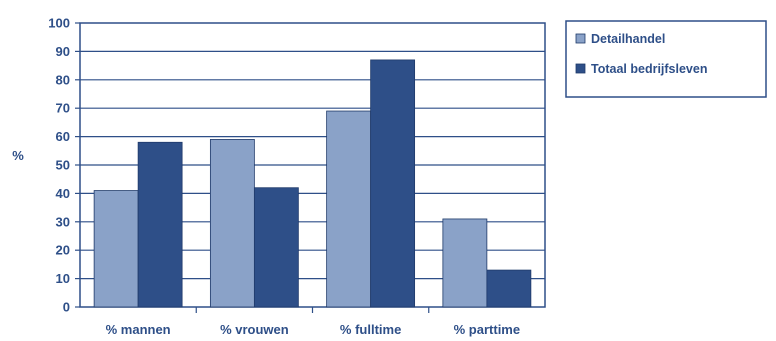 The height and width of the screenshot is (341, 776). I want to click on x-tick-label: % mannen, so click(138, 329).